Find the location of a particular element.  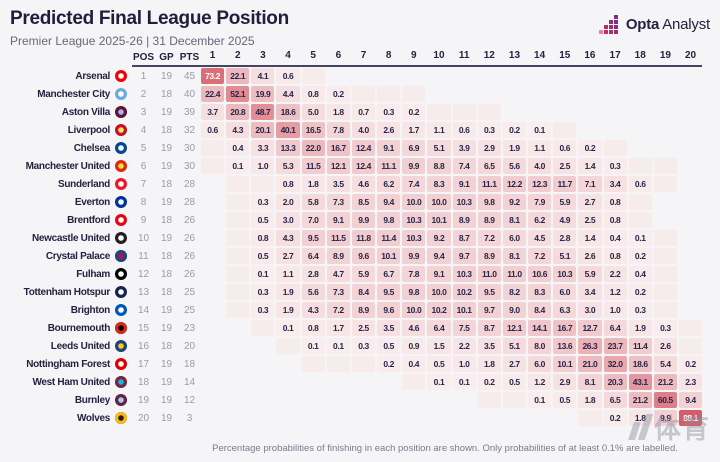

watermark-text: 体育 is located at coordinates (682, 429).